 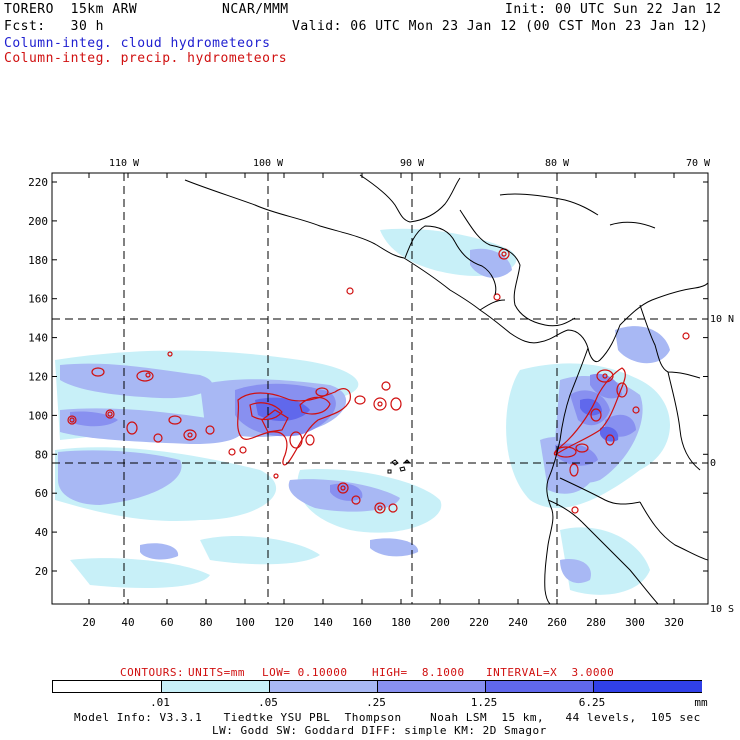 What do you see at coordinates (127, 622) in the screenshot?
I see `x-tick-label: 40` at bounding box center [127, 622].